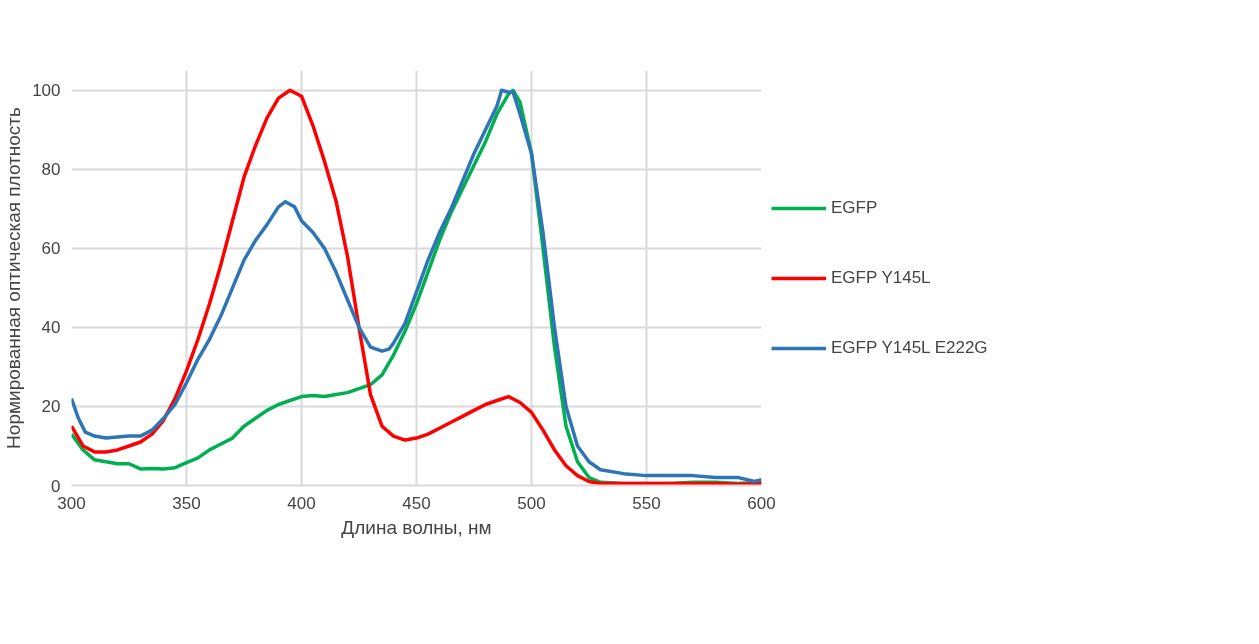 This screenshot has width=1259, height=644. What do you see at coordinates (46, 91) in the screenshot?
I see `y-tick-label: 100` at bounding box center [46, 91].